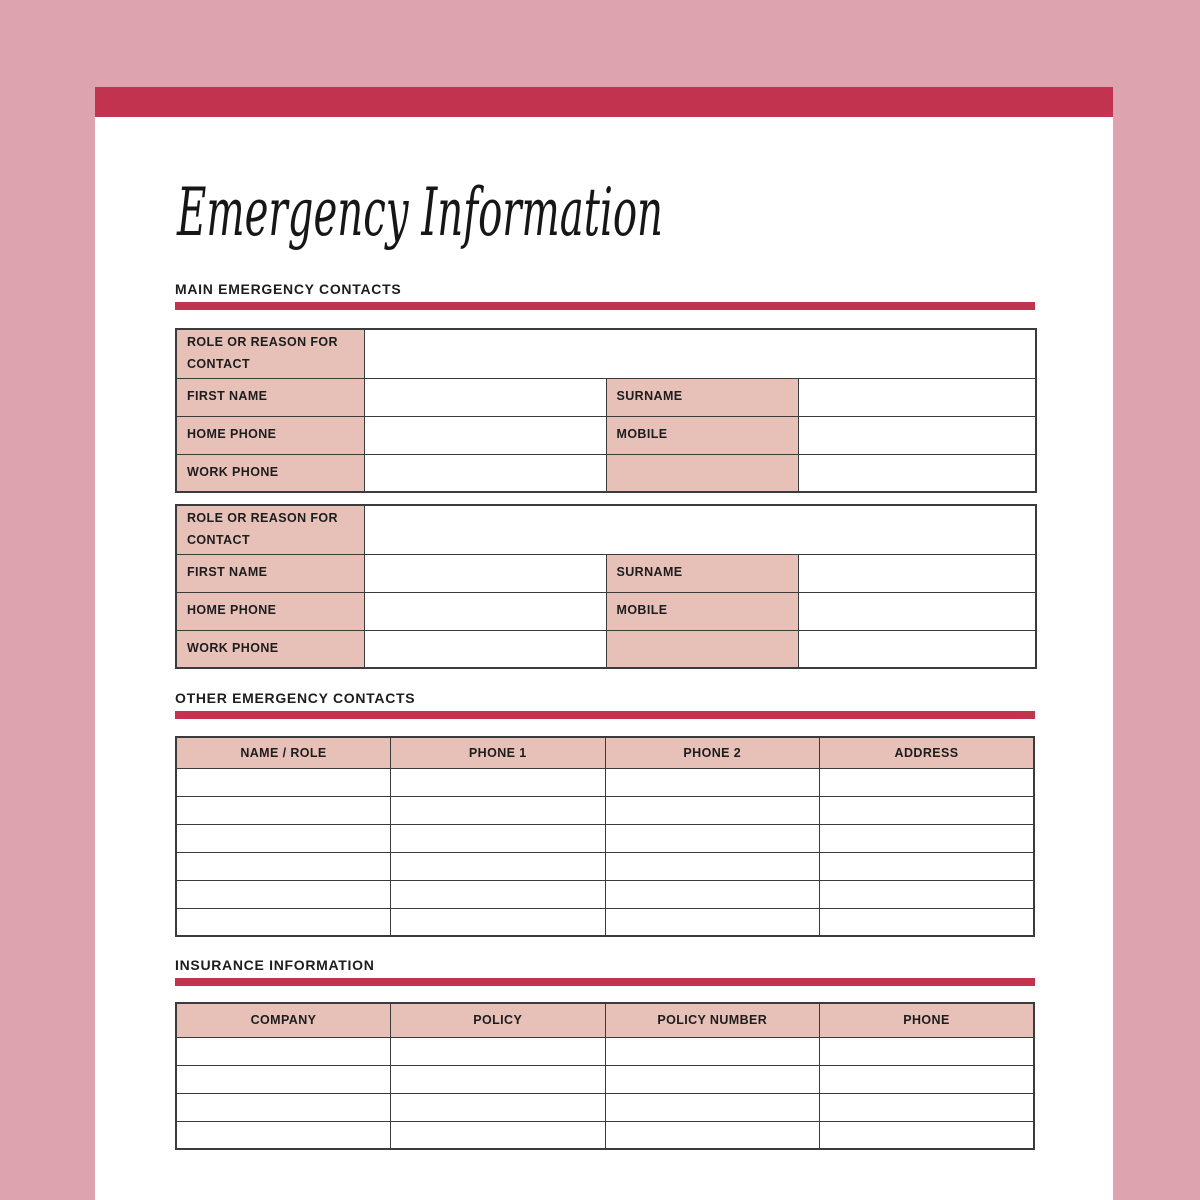  What do you see at coordinates (283, 1020) in the screenshot?
I see `column-header: COMPANY` at bounding box center [283, 1020].